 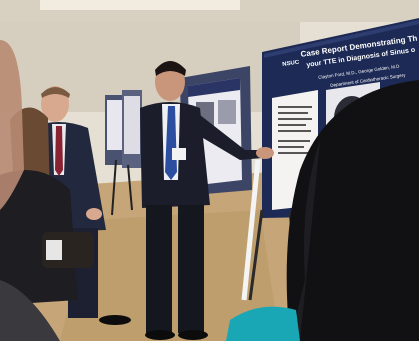 What do you see at coordinates (170, 82) in the screenshot?
I see `presenter-head` at bounding box center [170, 82].